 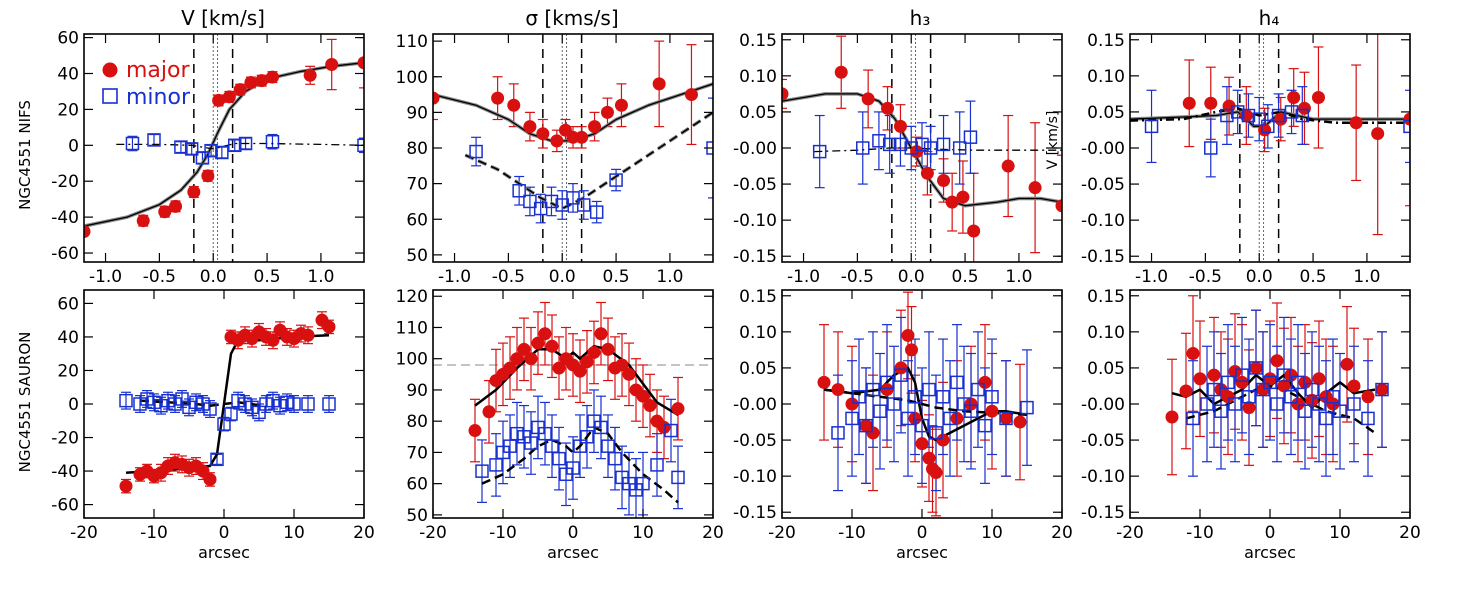 What do you see at coordinates (412, 297) in the screenshot?
I see `y-tick-label: 120` at bounding box center [412, 297].